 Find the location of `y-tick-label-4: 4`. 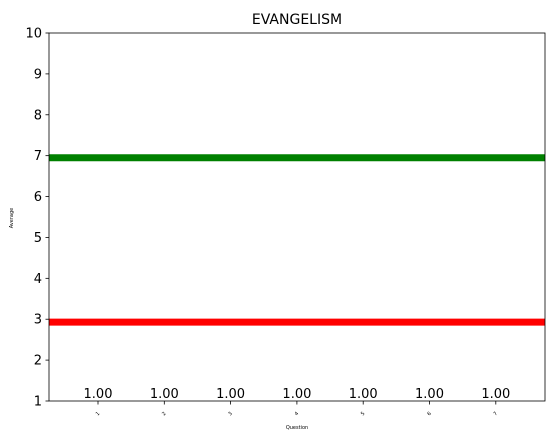

y-tick-label-4: 4 is located at coordinates (38, 279).